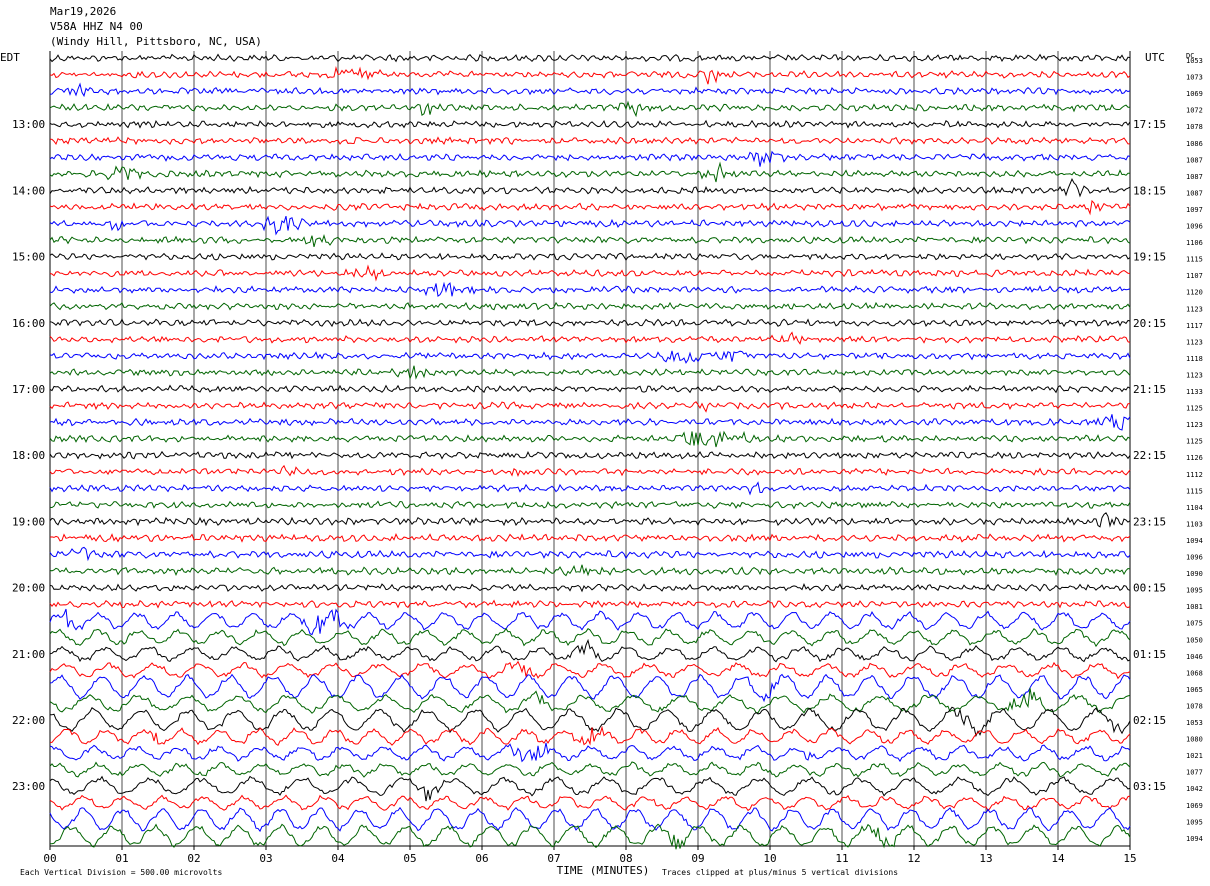 The height and width of the screenshot is (886, 1210). Describe the element at coordinates (193, 858) in the screenshot. I see `x-tick-label: 02` at that location.